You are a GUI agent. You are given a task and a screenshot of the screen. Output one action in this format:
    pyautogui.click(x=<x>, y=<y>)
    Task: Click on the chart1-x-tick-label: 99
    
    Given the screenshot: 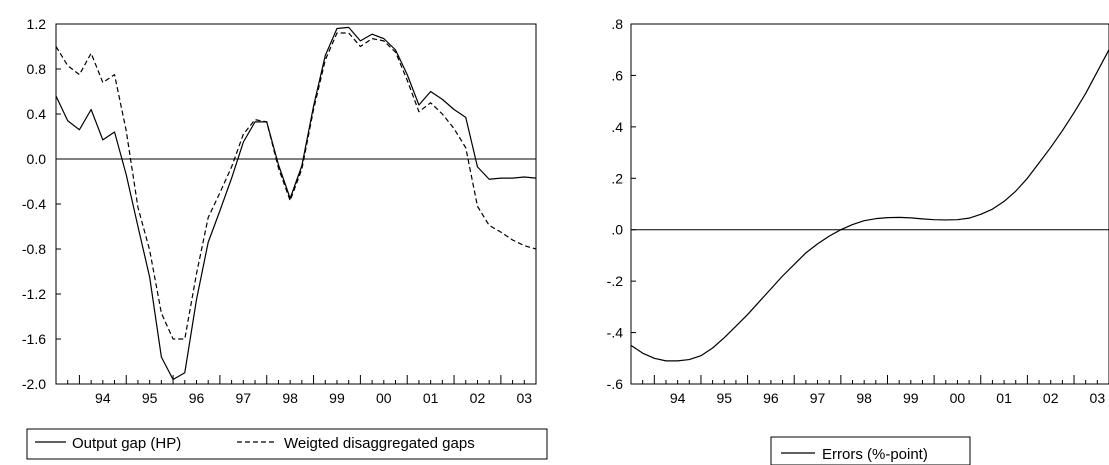 What is the action you would take?
    pyautogui.click(x=911, y=398)
    